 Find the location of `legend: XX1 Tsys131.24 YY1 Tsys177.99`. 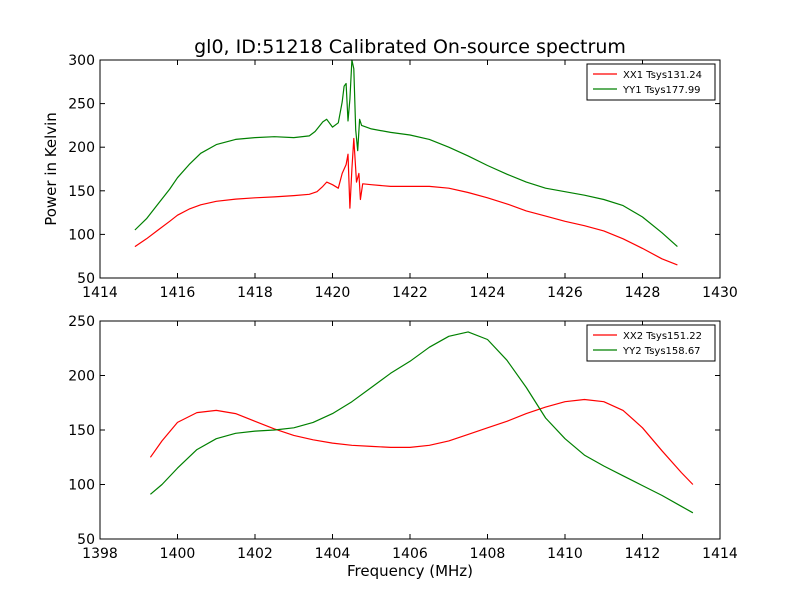

legend: XX1 Tsys131.24 YY1 Tsys177.99 is located at coordinates (651, 82).